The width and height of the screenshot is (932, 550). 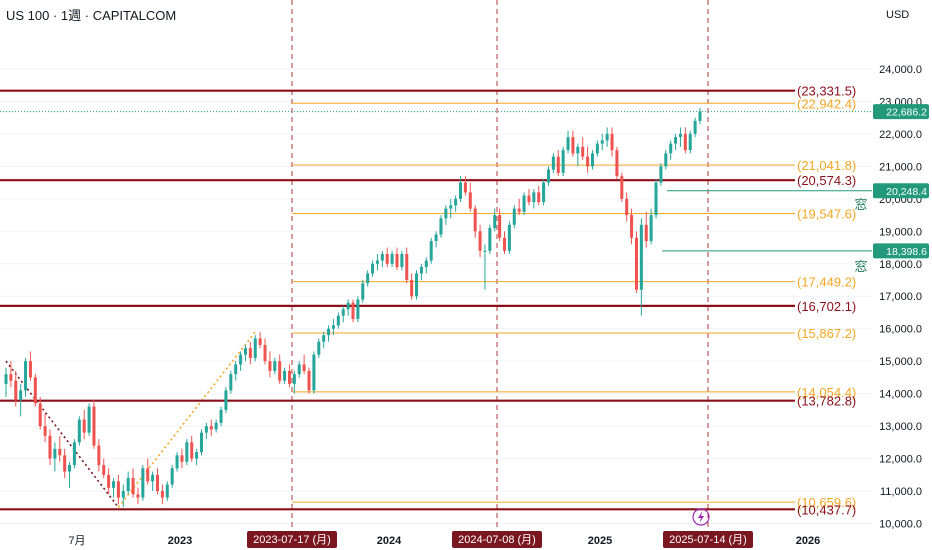 What do you see at coordinates (900, 330) in the screenshot?
I see `y-tick-label: 16,000.0` at bounding box center [900, 330].